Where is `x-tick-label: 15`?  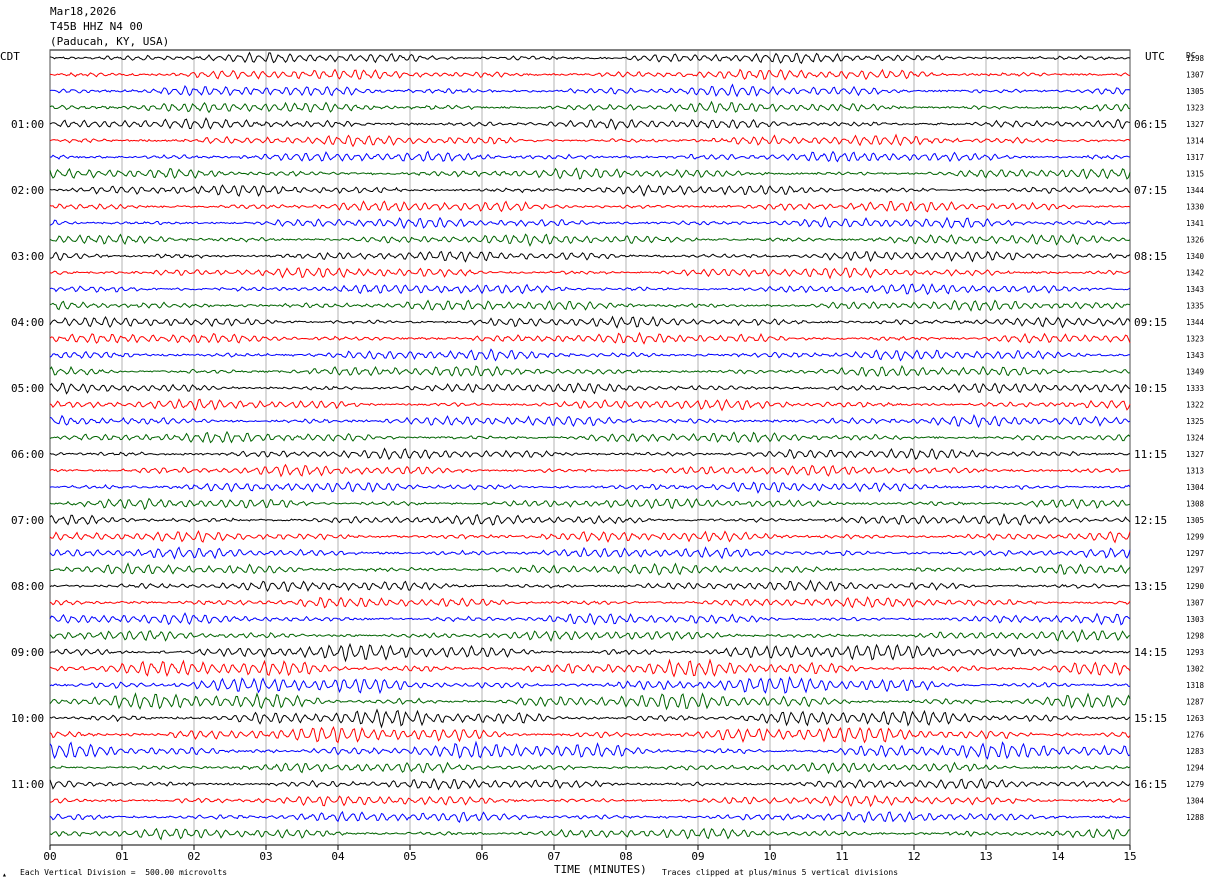
x-tick-label: 15 is located at coordinates (1129, 856).